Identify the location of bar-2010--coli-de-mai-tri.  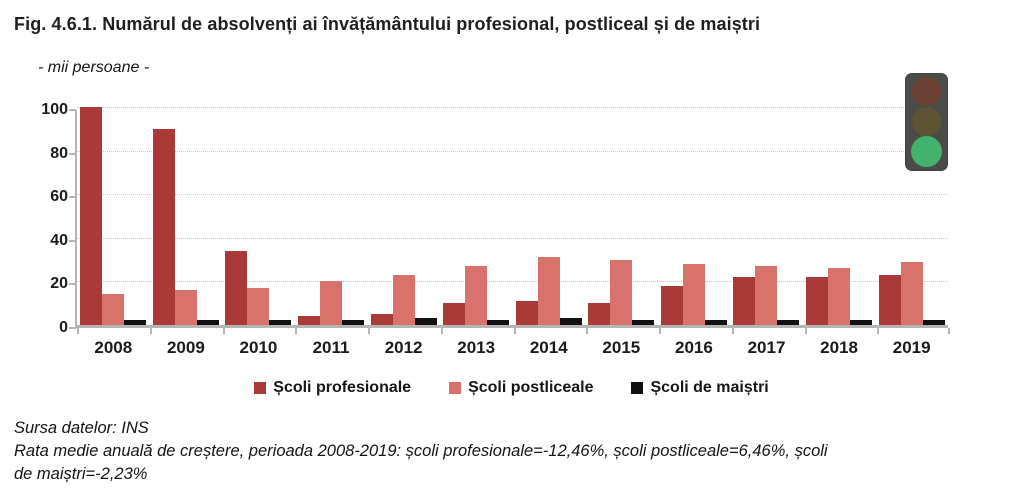
(280, 322).